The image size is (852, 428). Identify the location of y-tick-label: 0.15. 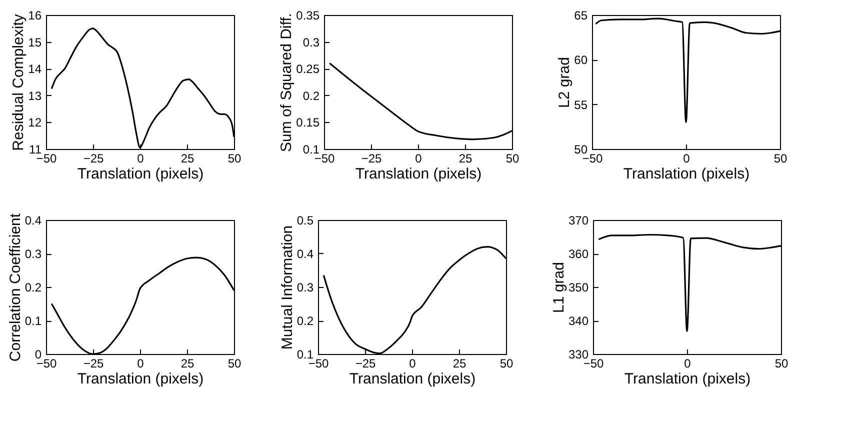
(308, 123).